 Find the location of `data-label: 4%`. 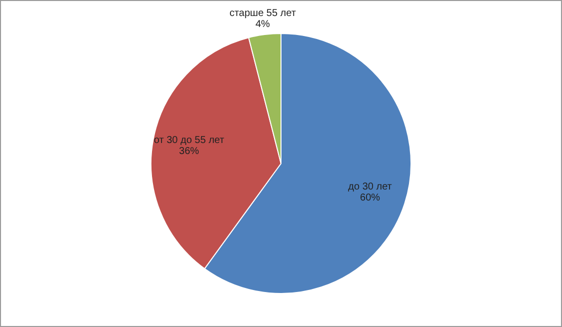

data-label: 4% is located at coordinates (262, 24).